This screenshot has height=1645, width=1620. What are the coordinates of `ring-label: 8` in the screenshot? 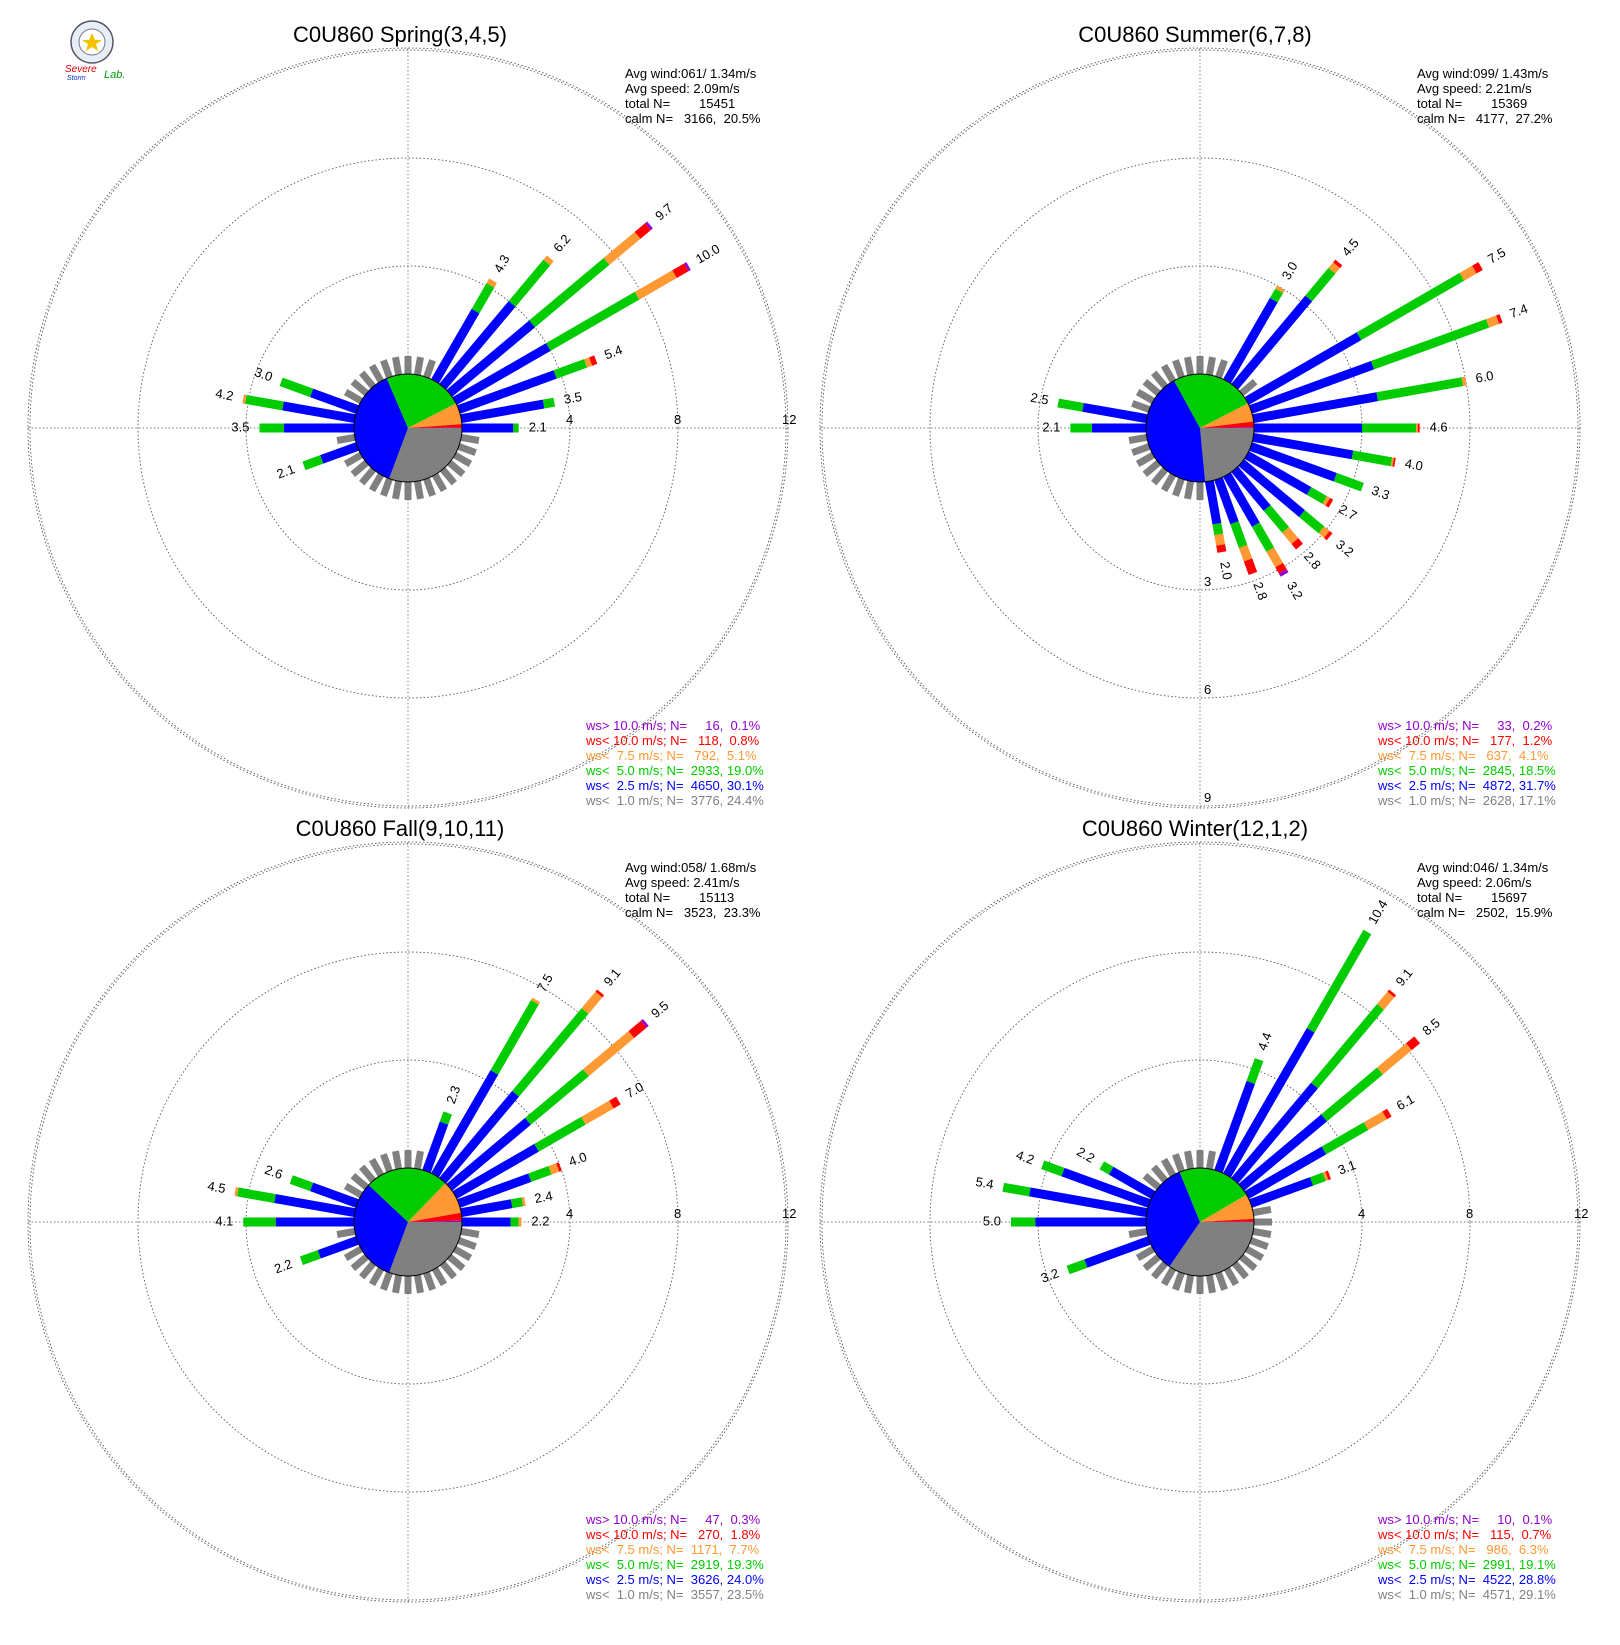 It's located at (1469, 1213).